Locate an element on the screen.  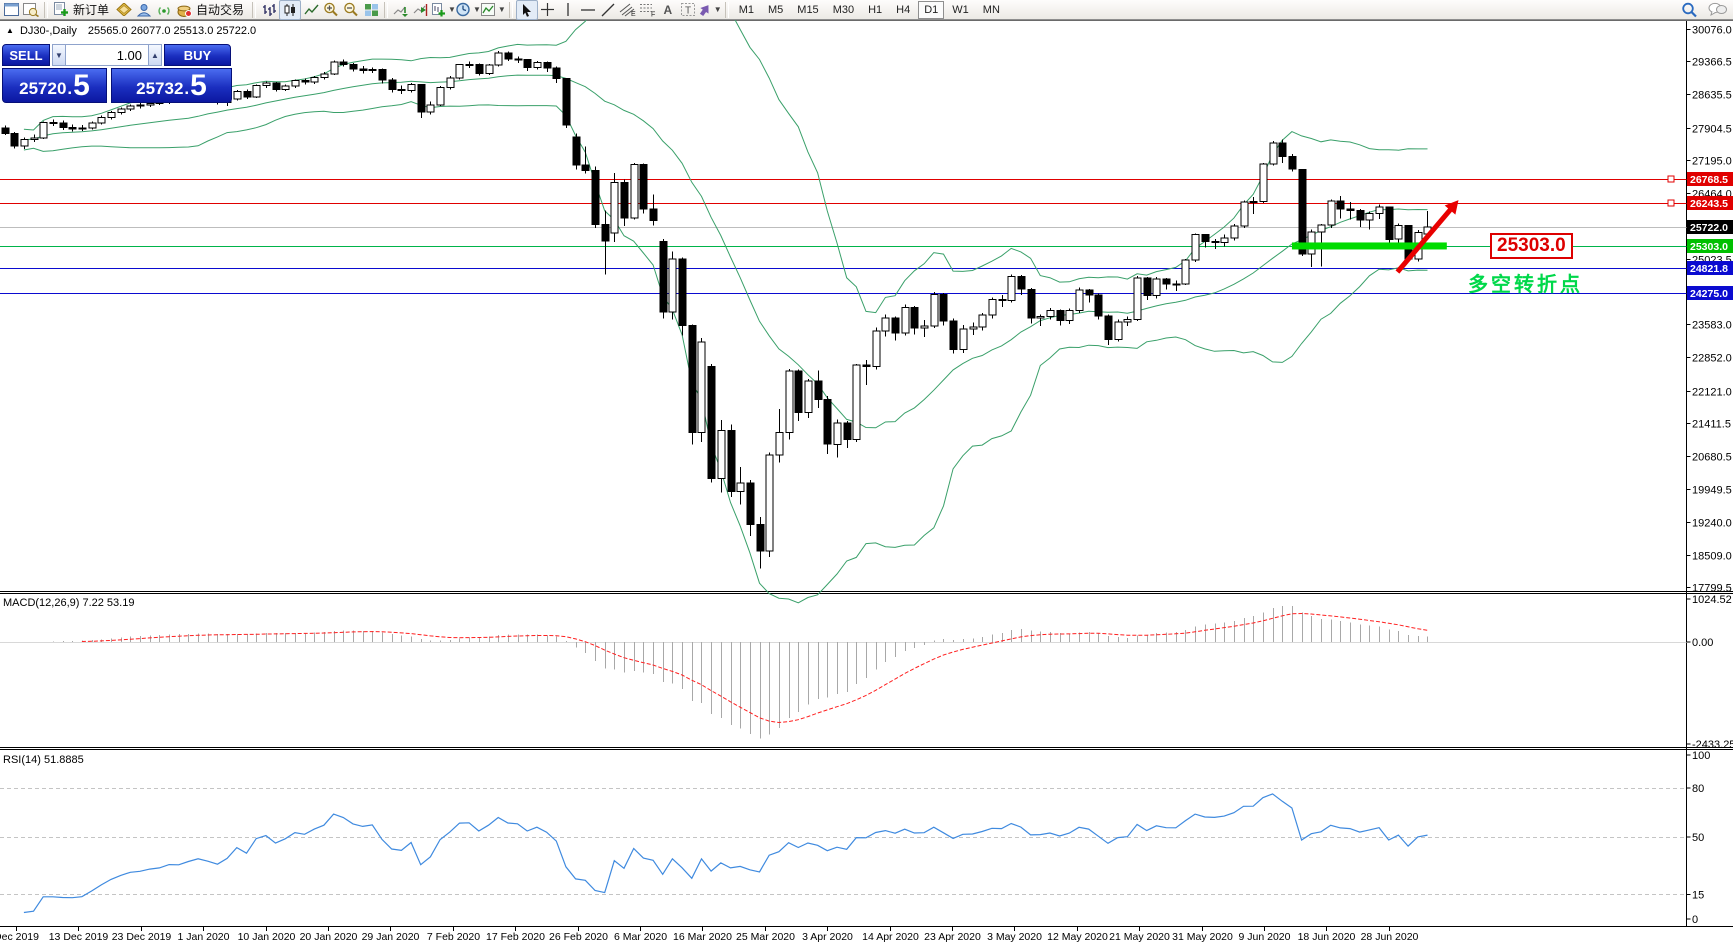
chat-icon is located at coordinates (1717, 10).